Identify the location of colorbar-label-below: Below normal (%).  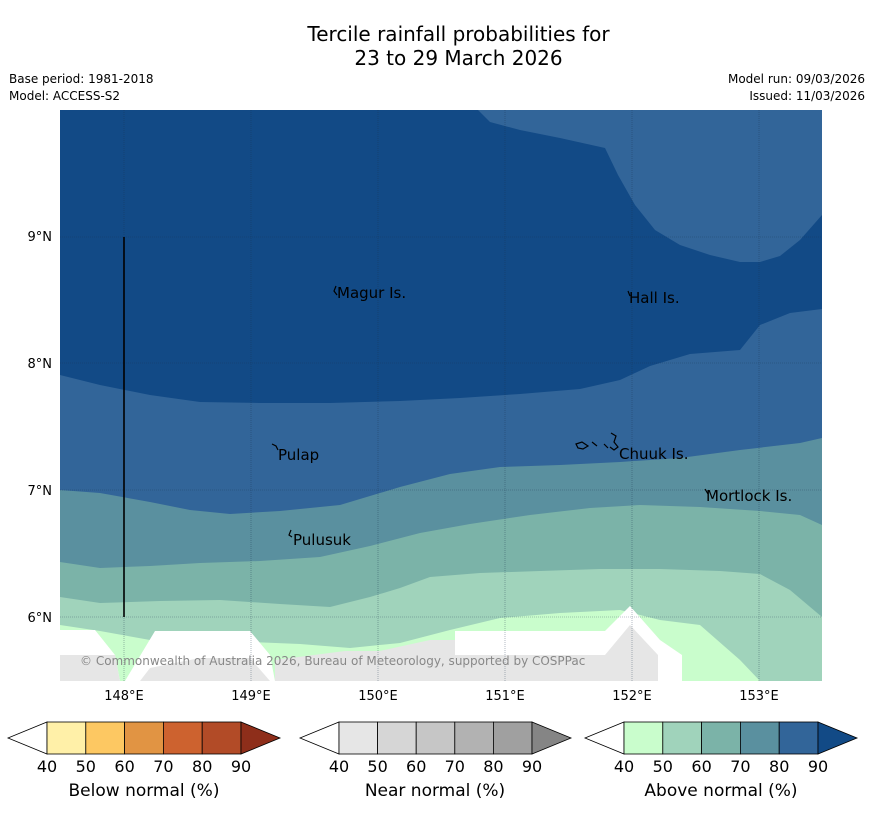
(144, 791).